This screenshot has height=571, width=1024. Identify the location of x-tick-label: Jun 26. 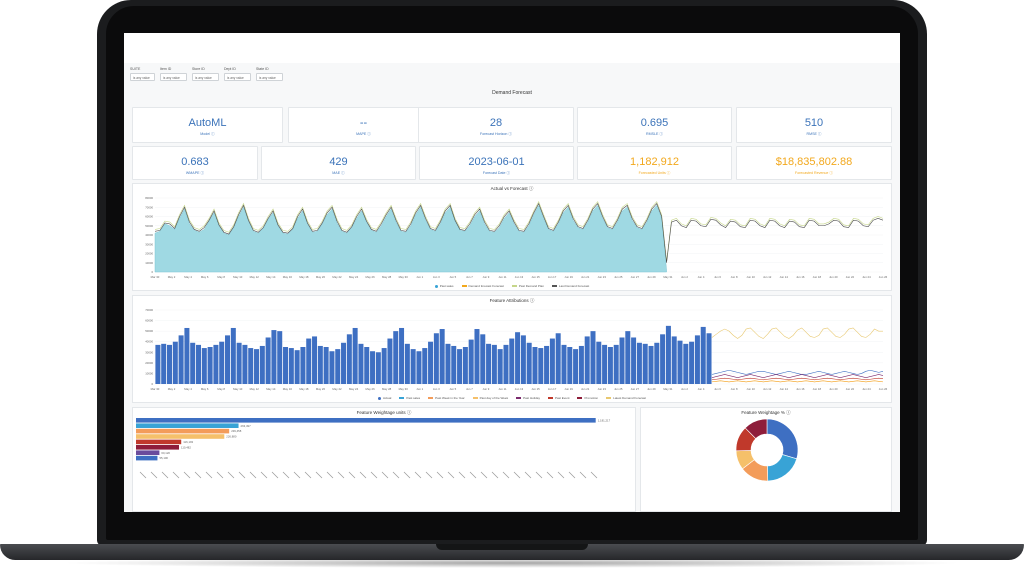
(883, 277).